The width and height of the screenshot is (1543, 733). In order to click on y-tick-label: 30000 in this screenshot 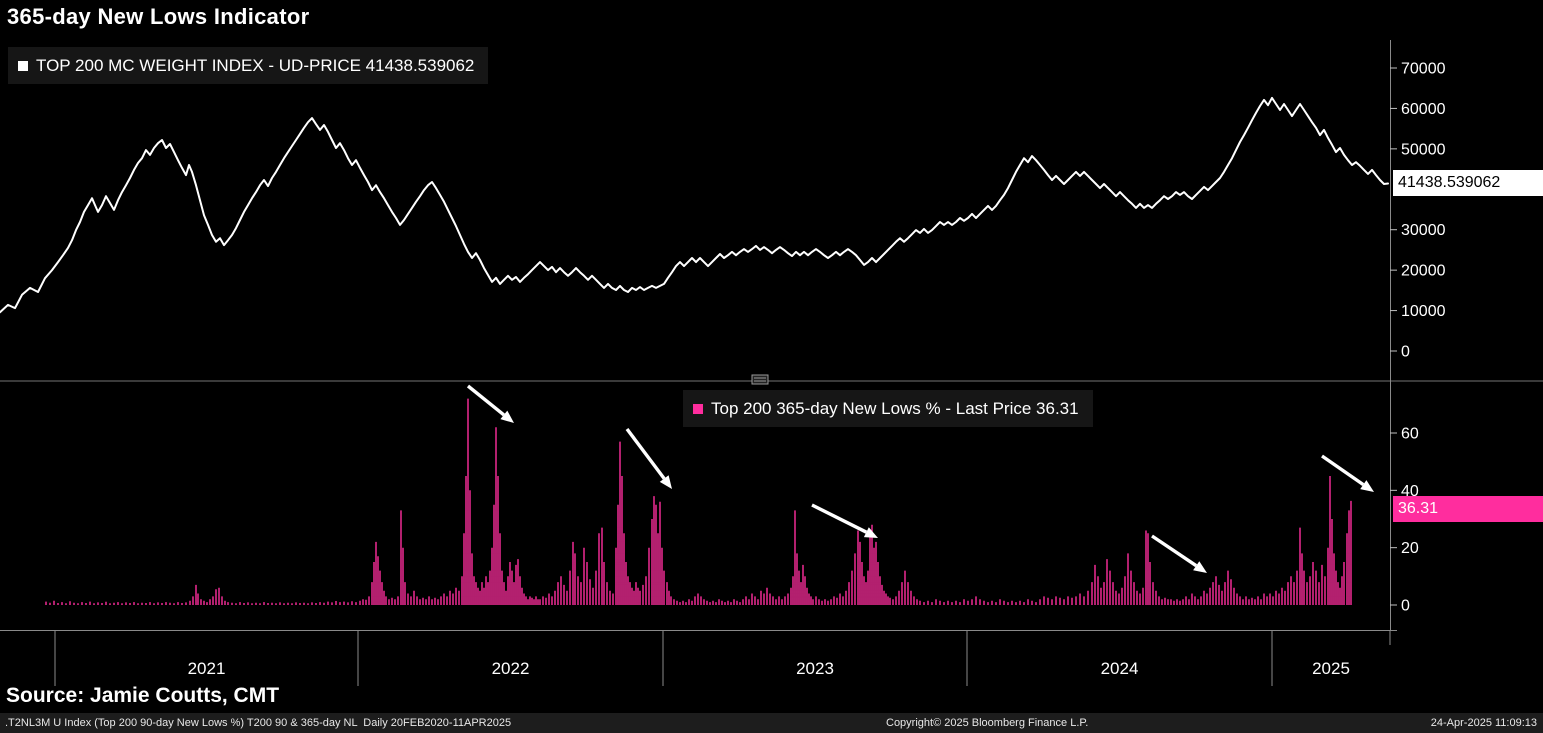, I will do `click(1423, 230)`.